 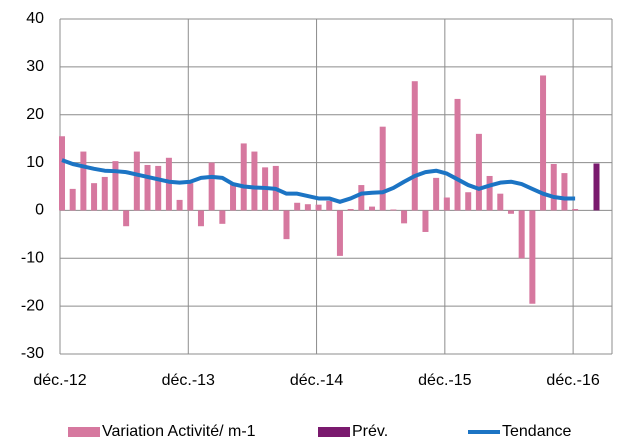 What do you see at coordinates (32, 353) in the screenshot?
I see `y-tick-label: -30` at bounding box center [32, 353].